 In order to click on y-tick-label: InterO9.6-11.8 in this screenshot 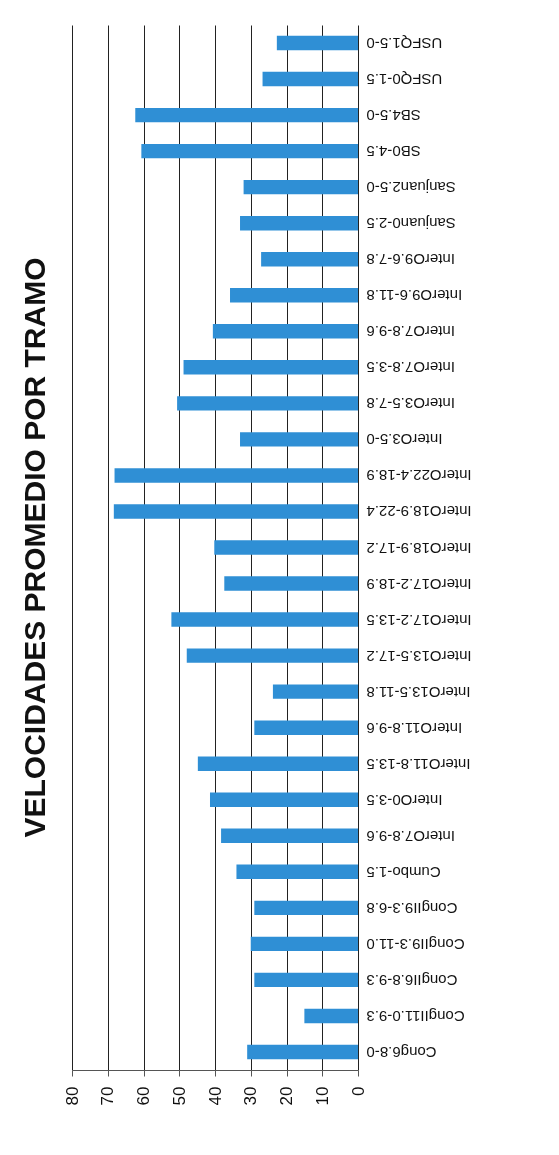, I will do `click(414, 296)`.